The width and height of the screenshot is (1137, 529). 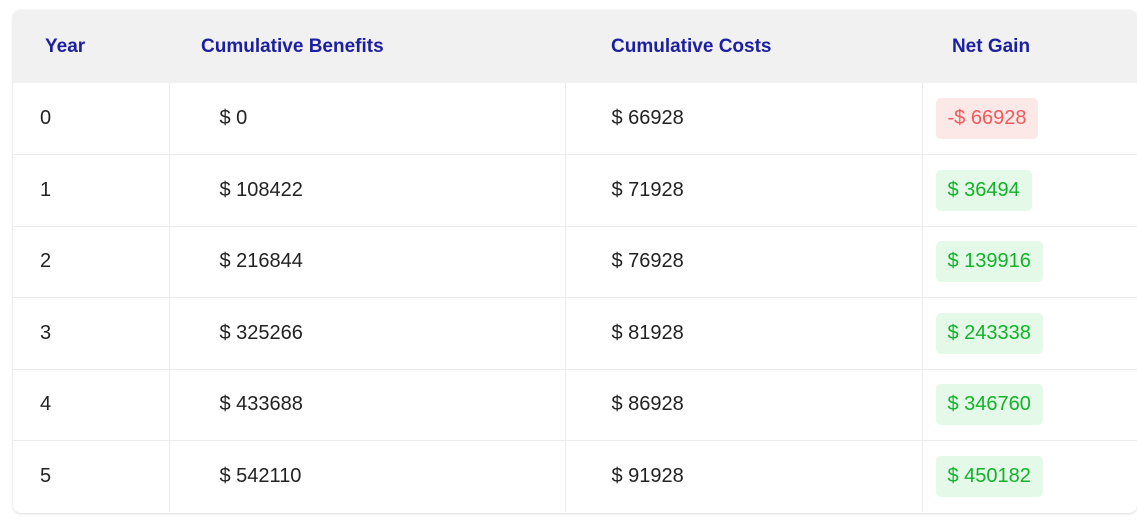 I want to click on table-row: 0 $ 0 $ 66928 -$ 66928, so click(x=575, y=119).